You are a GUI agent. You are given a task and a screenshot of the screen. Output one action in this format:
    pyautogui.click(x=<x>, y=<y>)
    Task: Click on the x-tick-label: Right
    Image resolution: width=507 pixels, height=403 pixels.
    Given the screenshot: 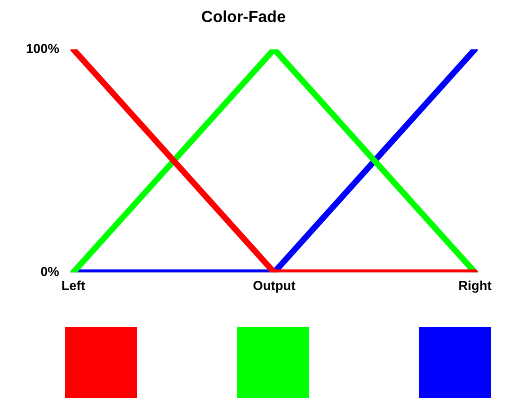 What is the action you would take?
    pyautogui.click(x=475, y=285)
    